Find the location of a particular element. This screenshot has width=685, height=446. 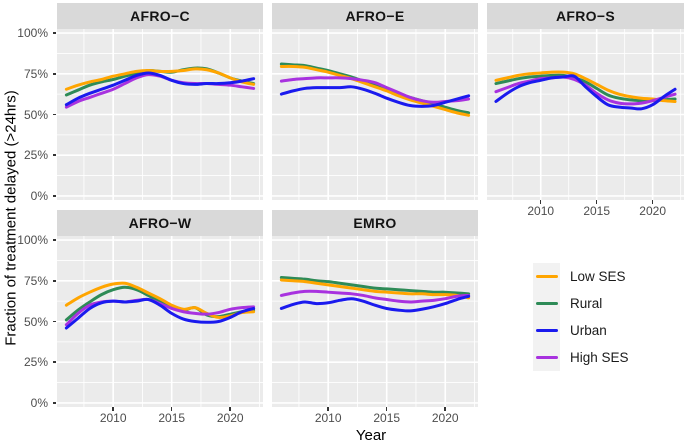

facet-strip: AFRO−E is located at coordinates (375, 16).